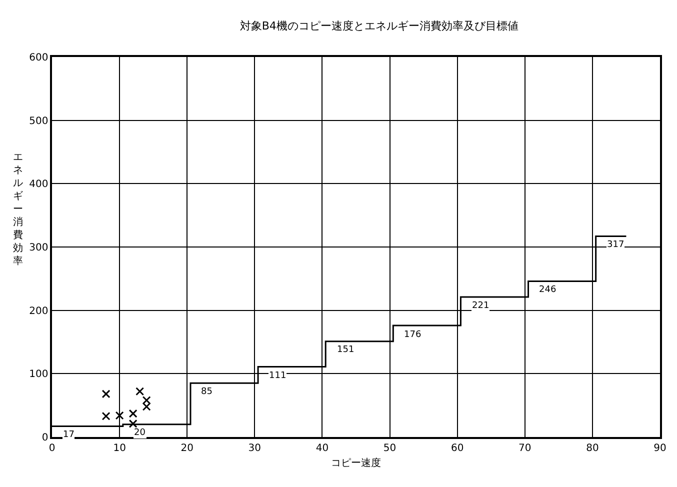 This screenshot has height=487, width=677. I want to click on chart-title: 対象B4機のコピー速度とエネルギー消費効率及び目標値, so click(379, 26).